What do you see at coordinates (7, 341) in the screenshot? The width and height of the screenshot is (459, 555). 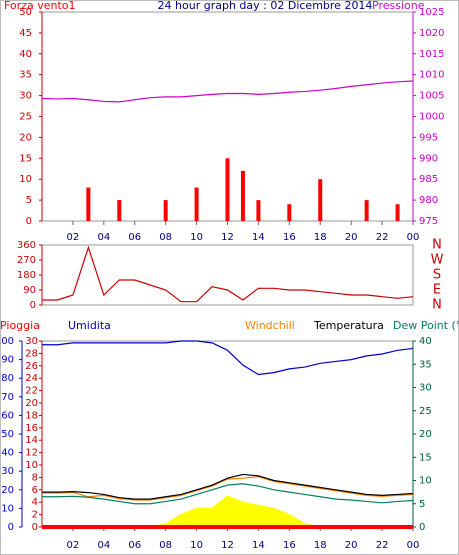 I see `tick-label: 100` at bounding box center [7, 341].